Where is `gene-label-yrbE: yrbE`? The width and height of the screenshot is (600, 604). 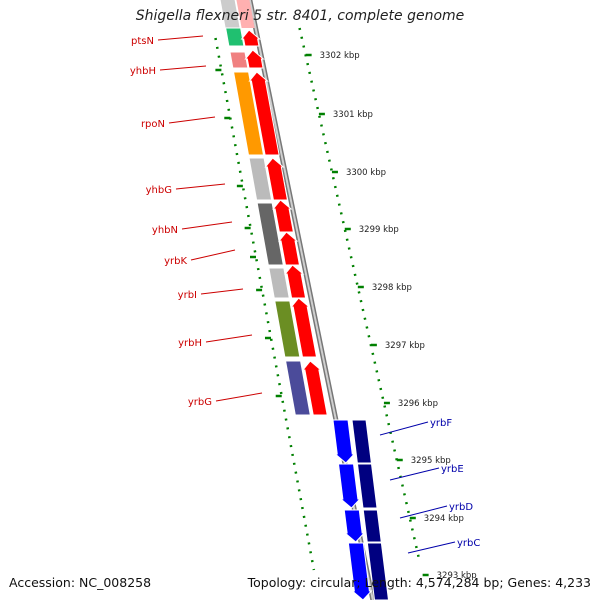 gene-label-yrbE: yrbE is located at coordinates (452, 469).